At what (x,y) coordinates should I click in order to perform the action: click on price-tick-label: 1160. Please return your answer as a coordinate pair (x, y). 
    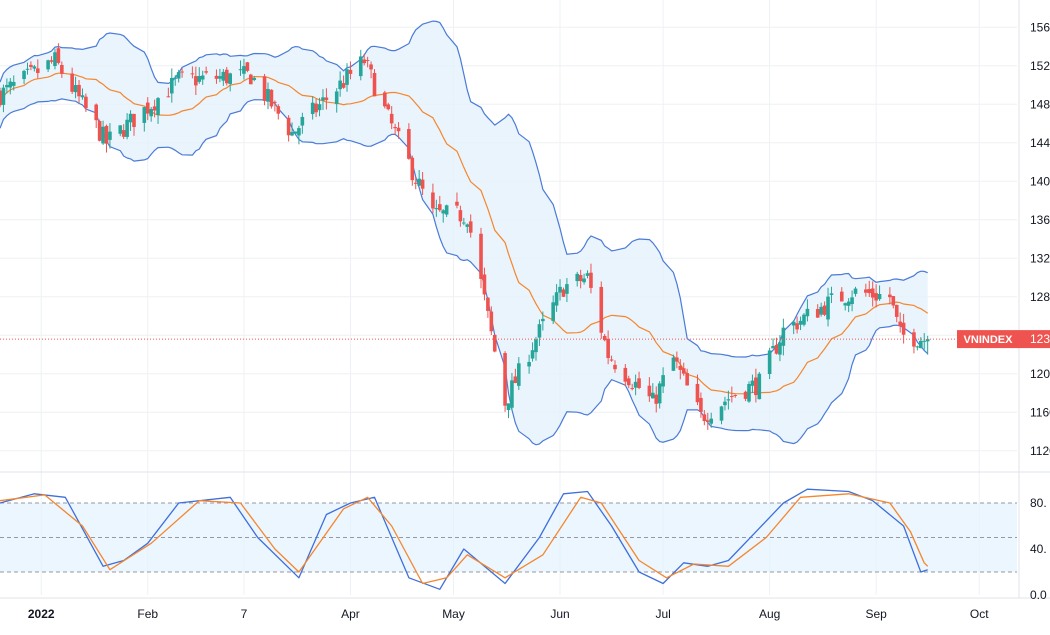
    Looking at the image, I should click on (1040, 412).